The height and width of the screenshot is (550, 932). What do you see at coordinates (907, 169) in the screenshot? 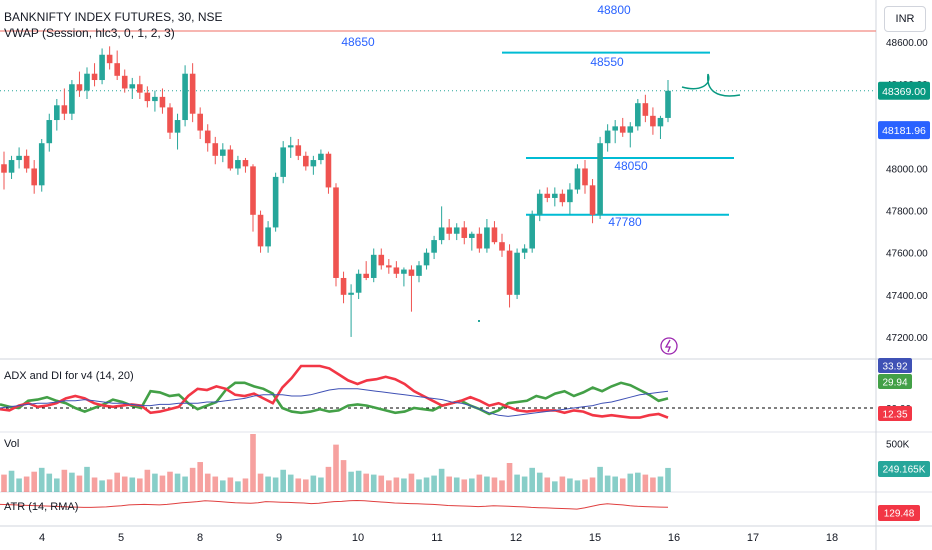
I see `price-tick-label: 48000.00` at bounding box center [907, 169].